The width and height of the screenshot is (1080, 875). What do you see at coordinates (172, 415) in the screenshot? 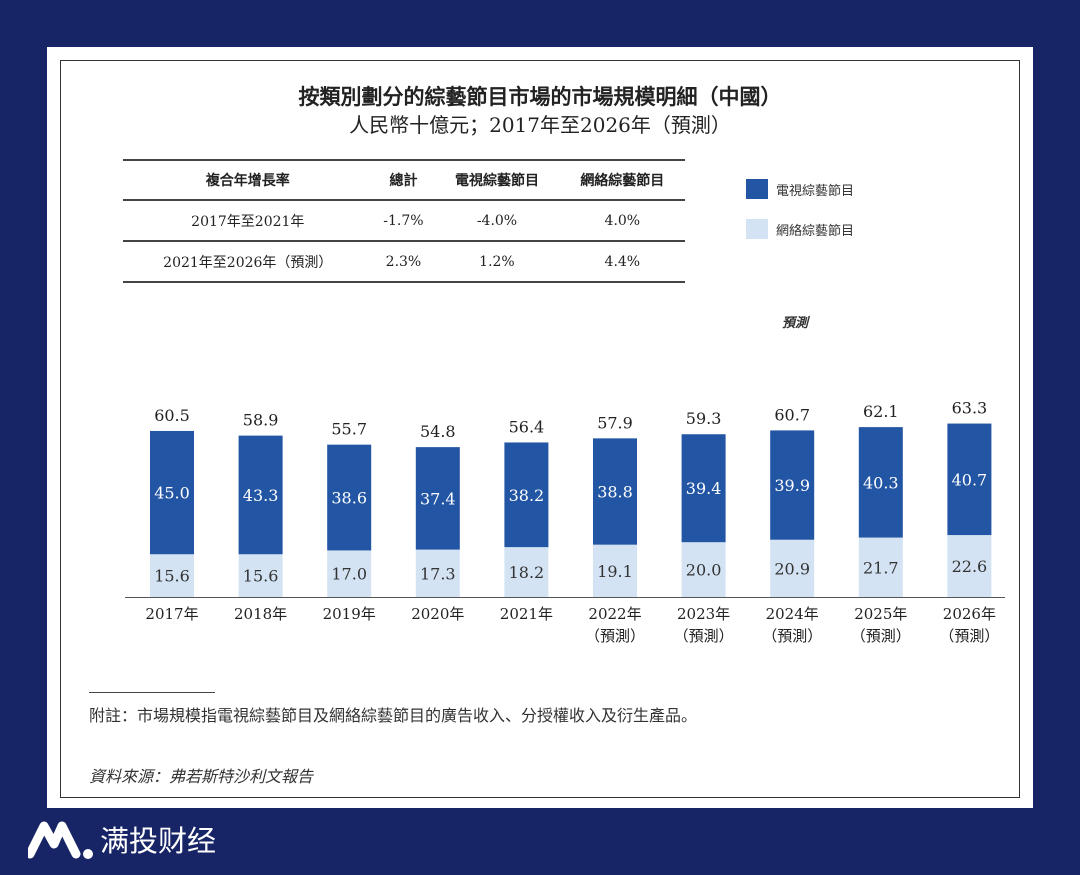
I see `data-label-total: 60.5` at bounding box center [172, 415].